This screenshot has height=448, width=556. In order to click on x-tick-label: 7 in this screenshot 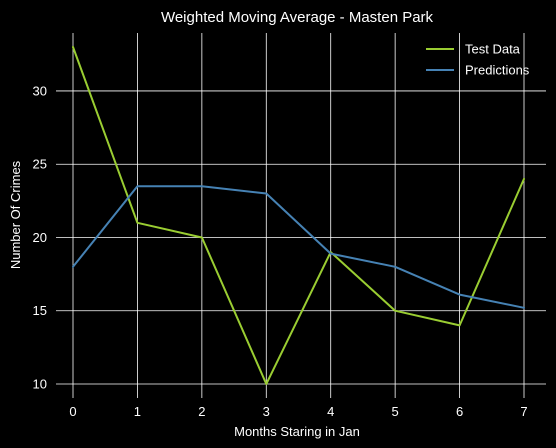, I will do `click(523, 411)`.